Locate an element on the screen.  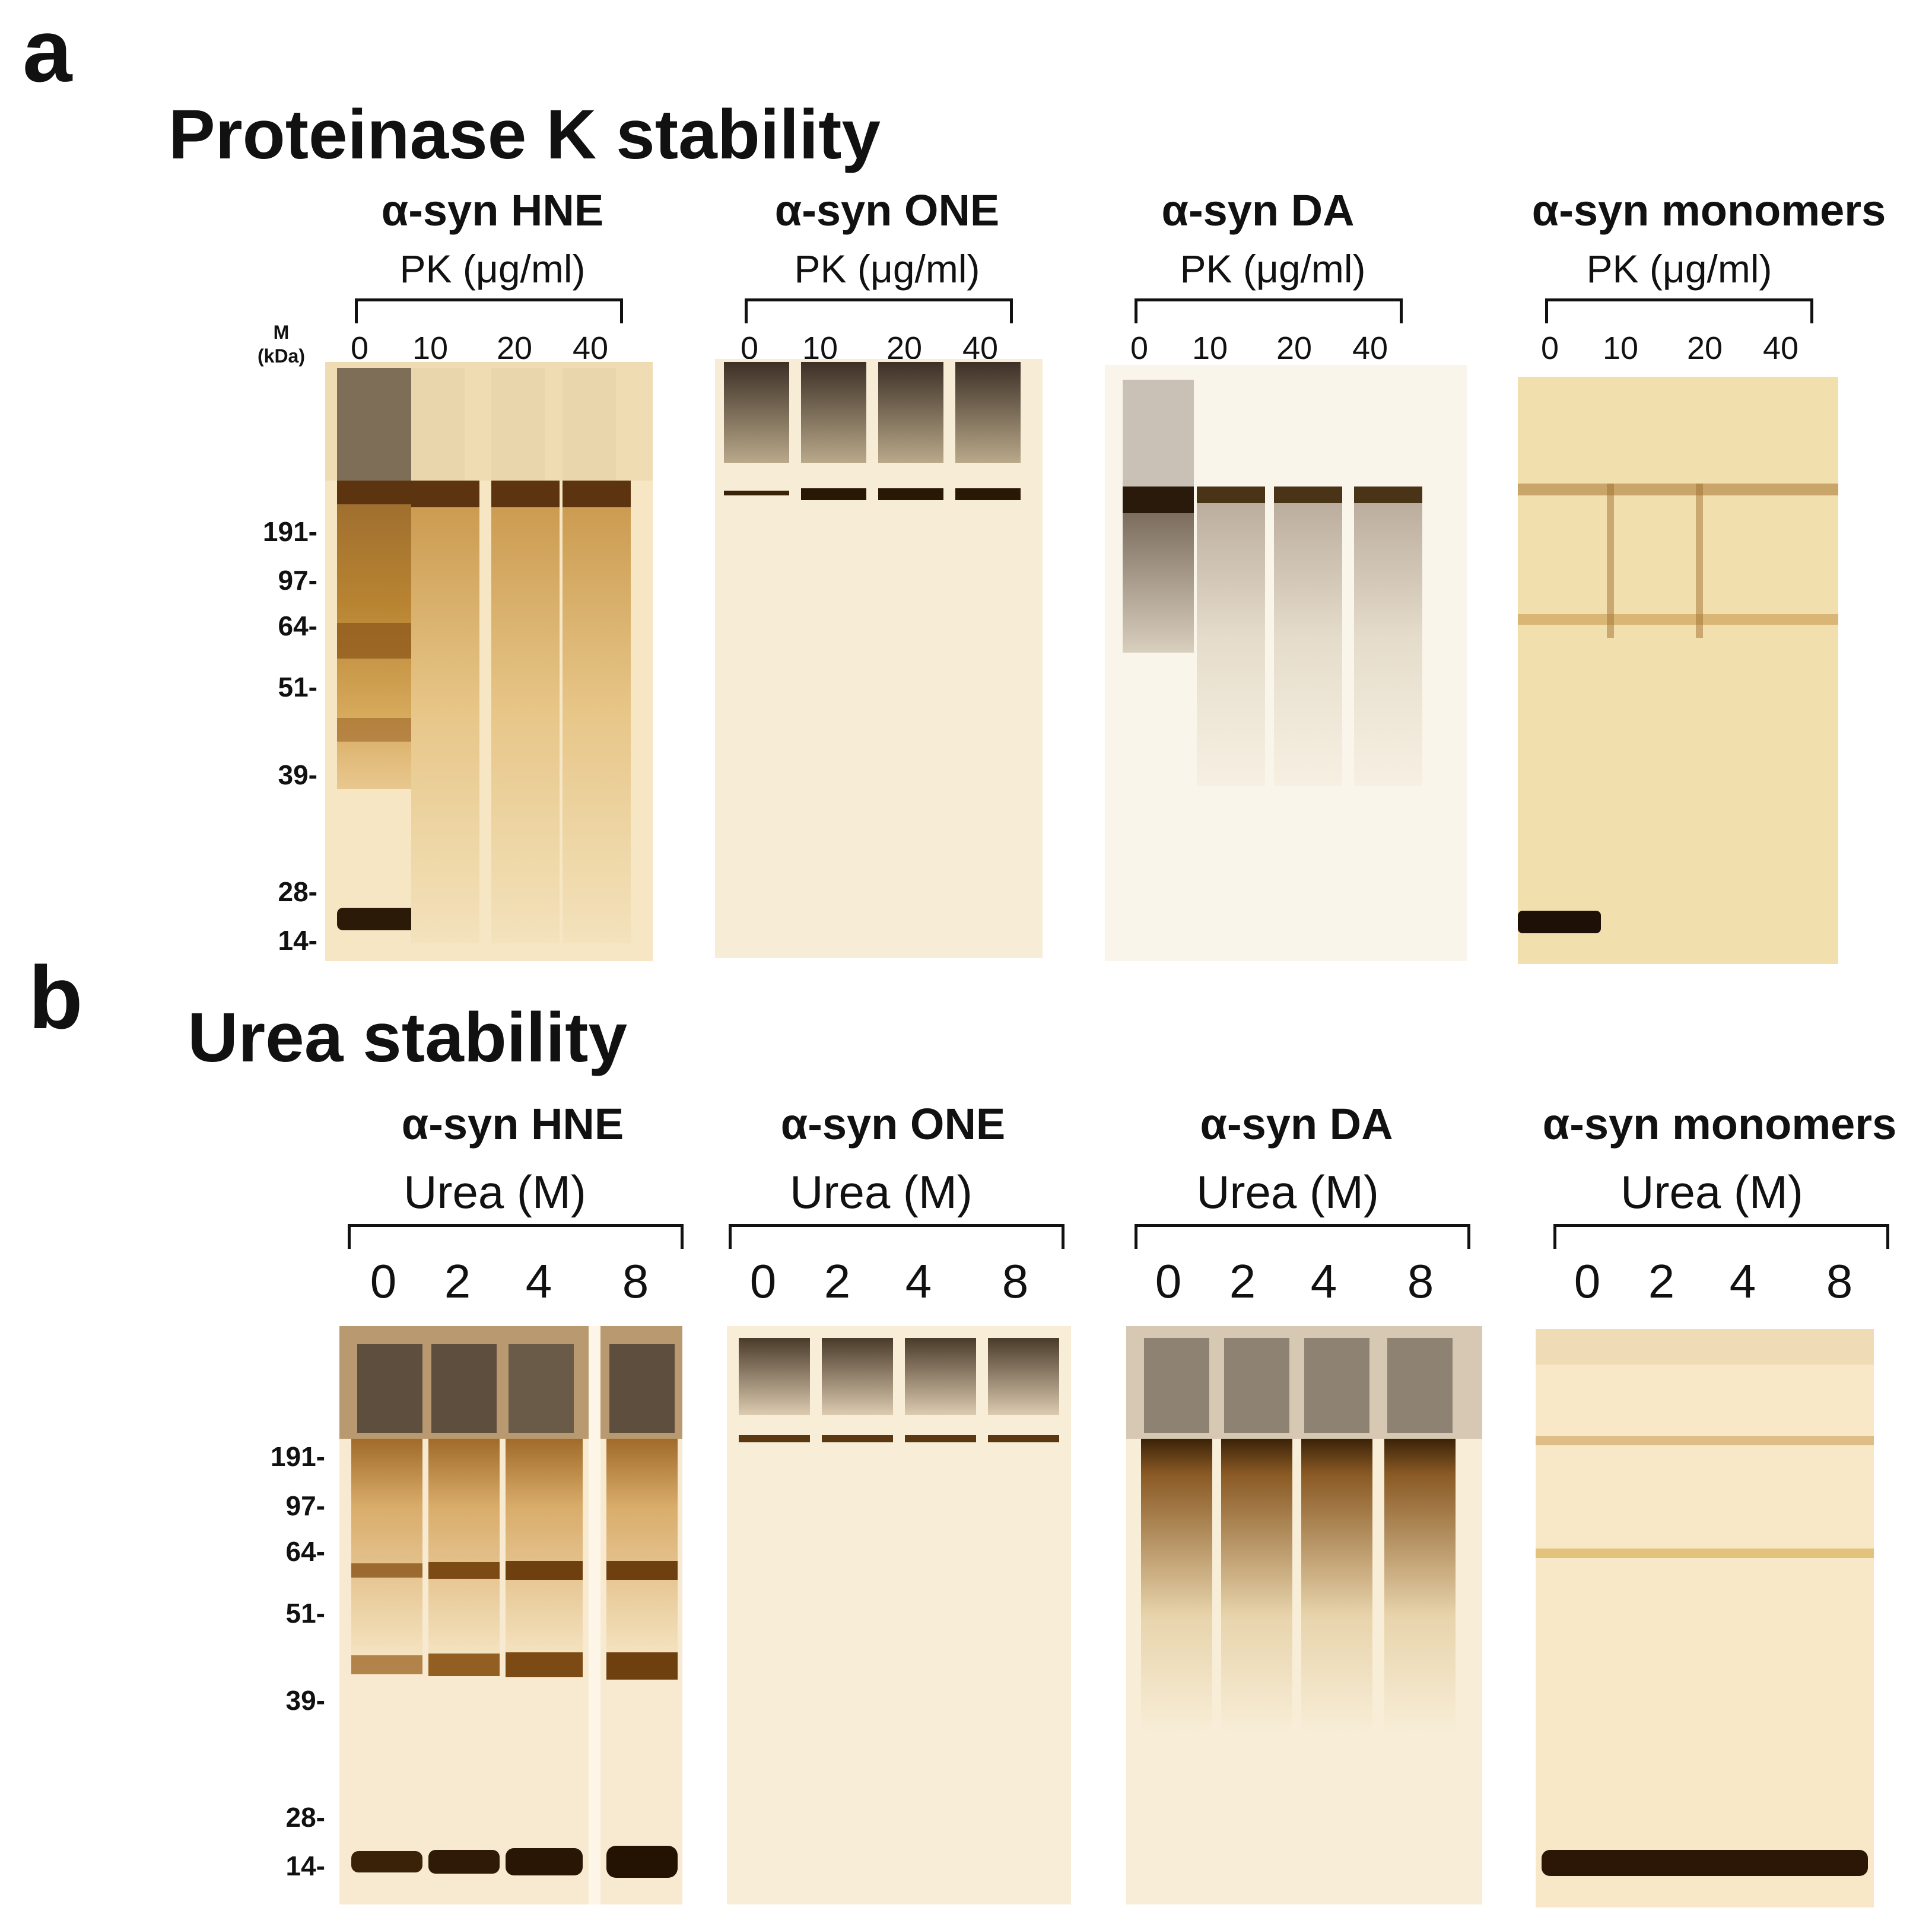
gel-a2-image is located at coordinates (879, 658).